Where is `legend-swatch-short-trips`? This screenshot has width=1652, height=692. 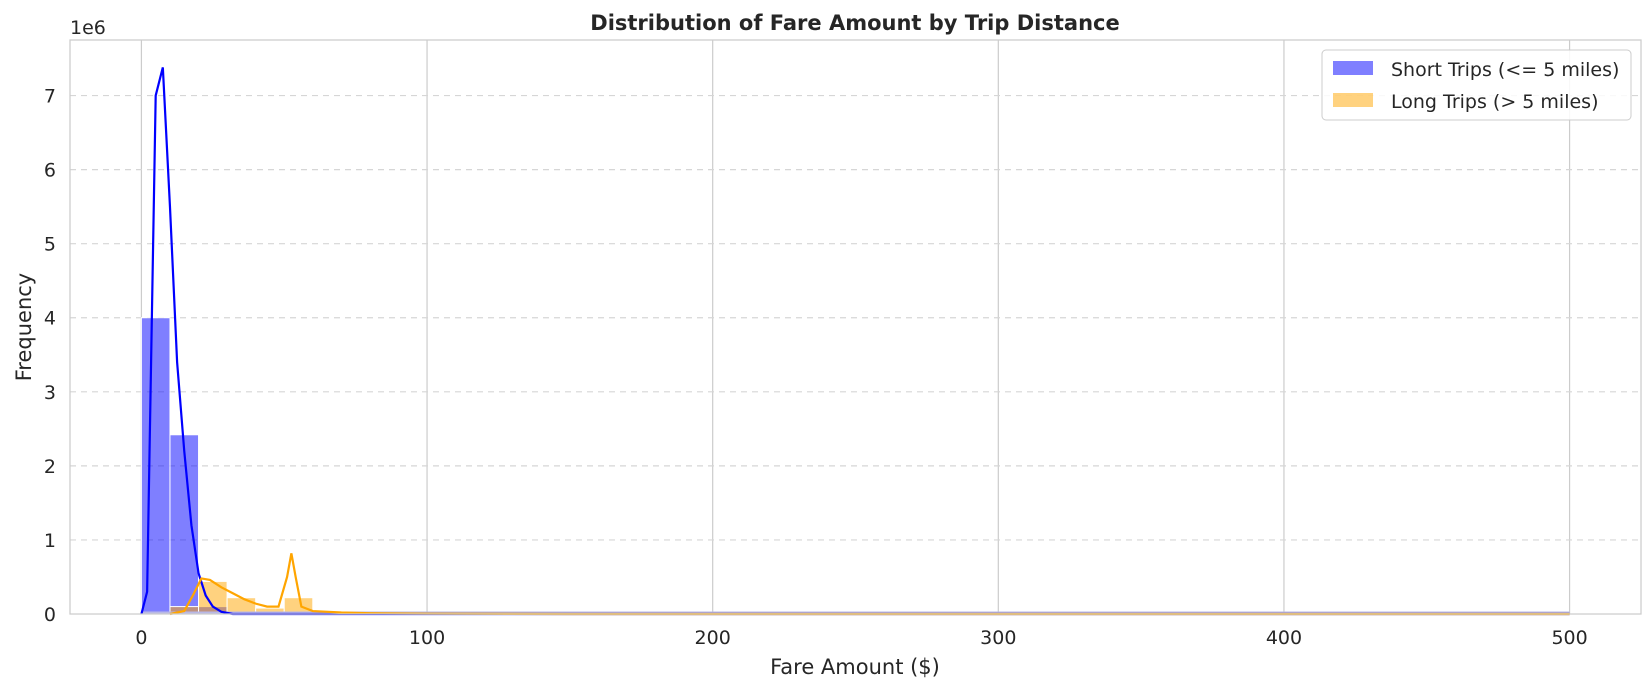 legend-swatch-short-trips is located at coordinates (1353, 68).